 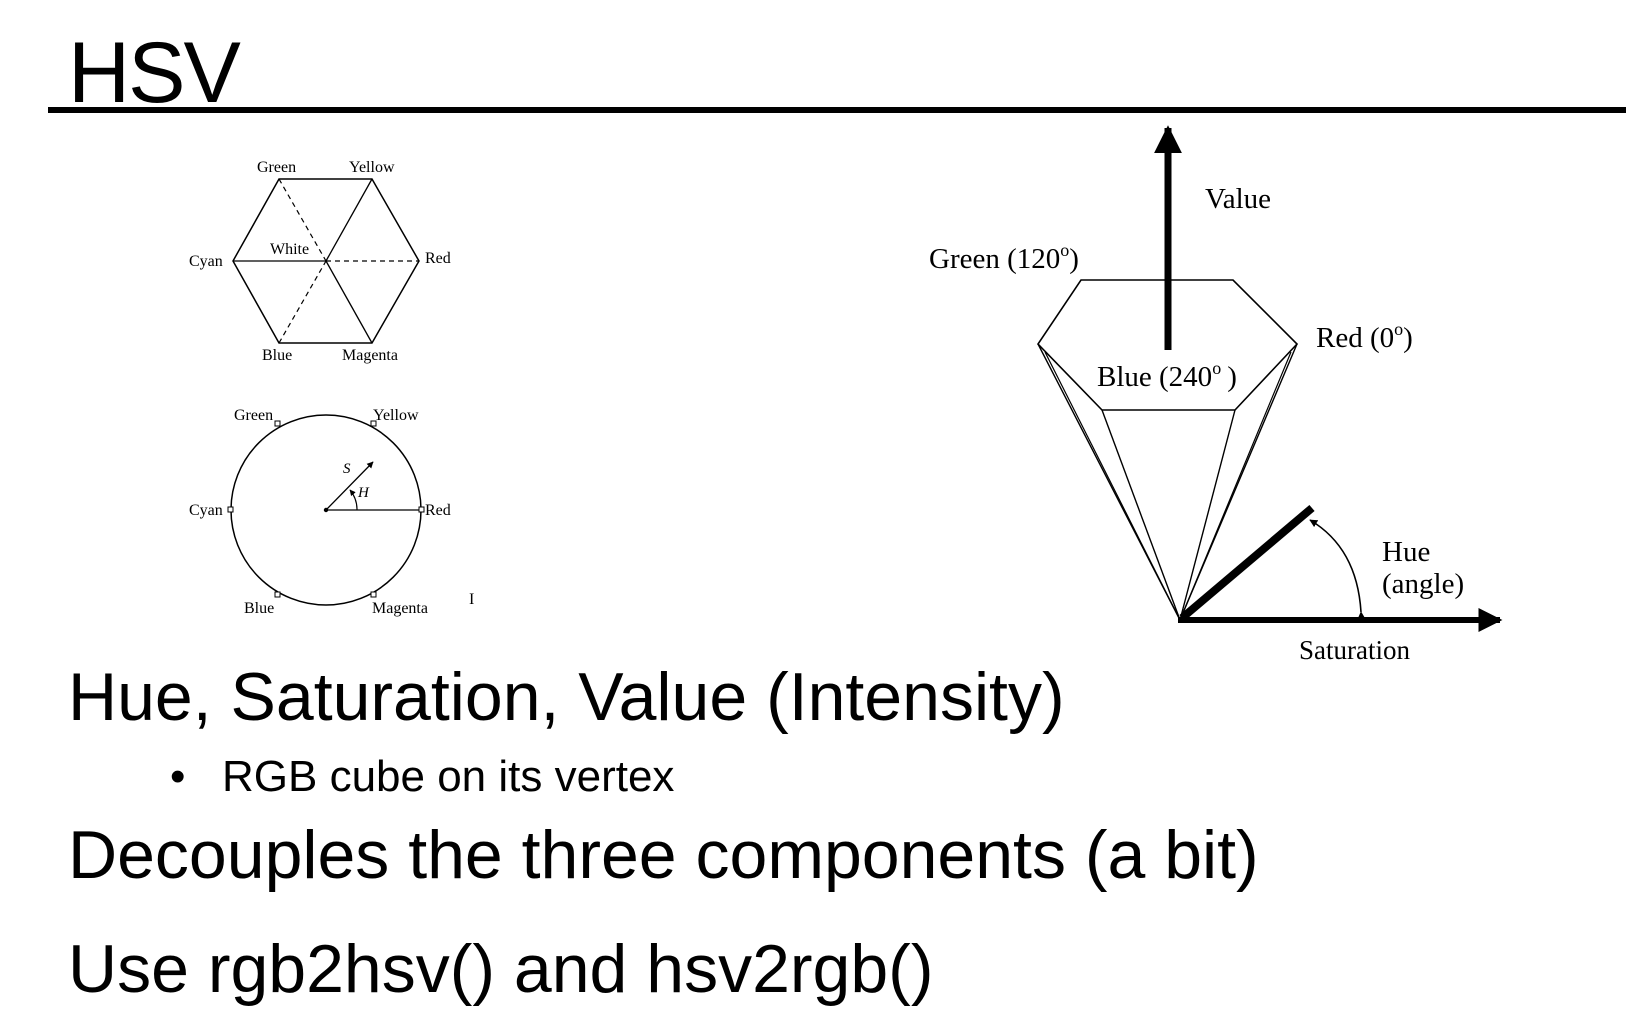 I want to click on sub-bullet-rgb-cube: • RGB cube on its vertex, so click(x=422, y=777).